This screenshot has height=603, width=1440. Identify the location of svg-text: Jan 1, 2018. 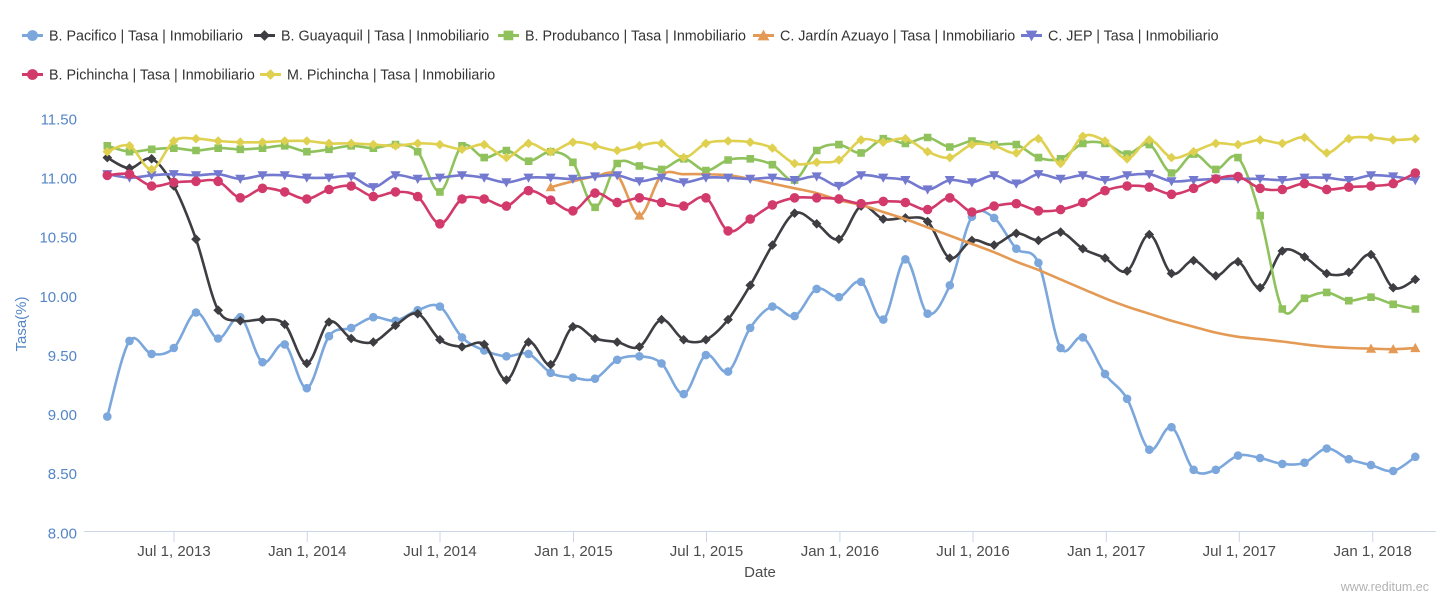
(1372, 551).